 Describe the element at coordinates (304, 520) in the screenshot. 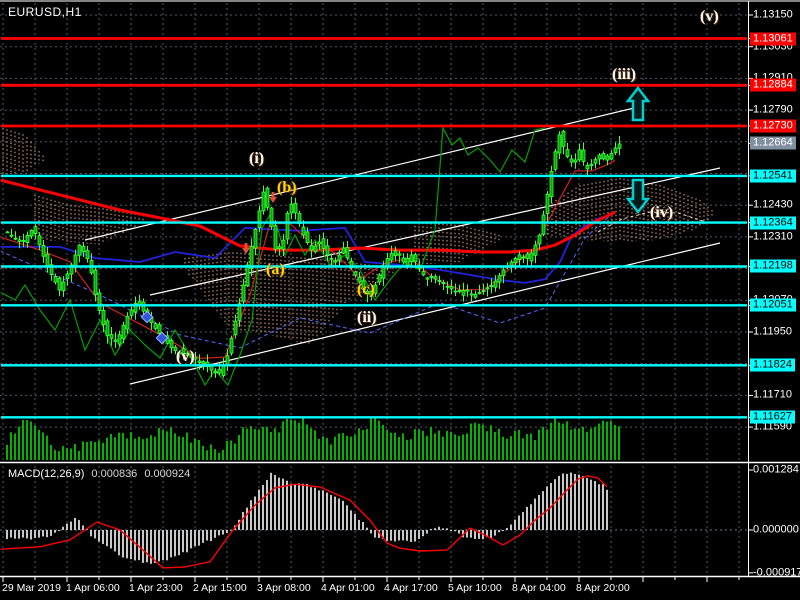

I see `macd-layer` at that location.